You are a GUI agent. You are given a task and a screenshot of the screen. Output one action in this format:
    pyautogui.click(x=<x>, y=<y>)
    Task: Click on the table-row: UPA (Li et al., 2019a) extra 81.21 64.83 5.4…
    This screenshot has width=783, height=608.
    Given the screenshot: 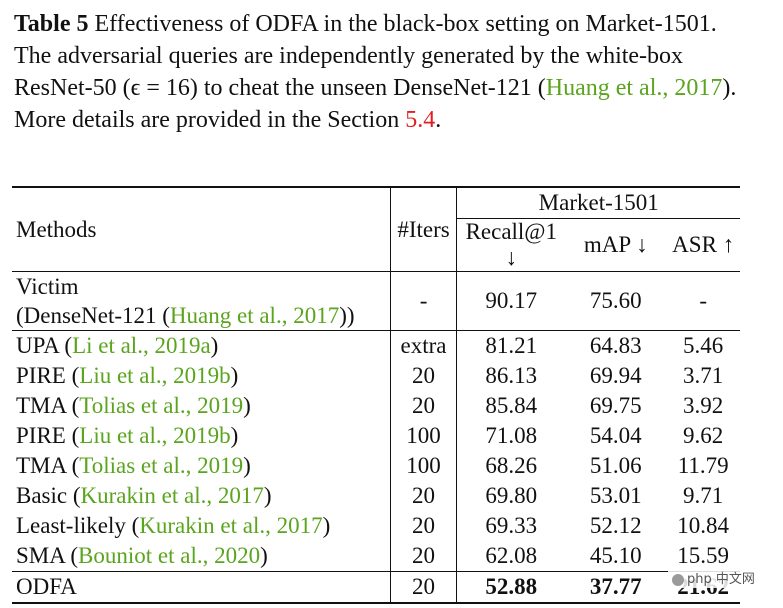 What is the action you would take?
    pyautogui.click(x=376, y=345)
    